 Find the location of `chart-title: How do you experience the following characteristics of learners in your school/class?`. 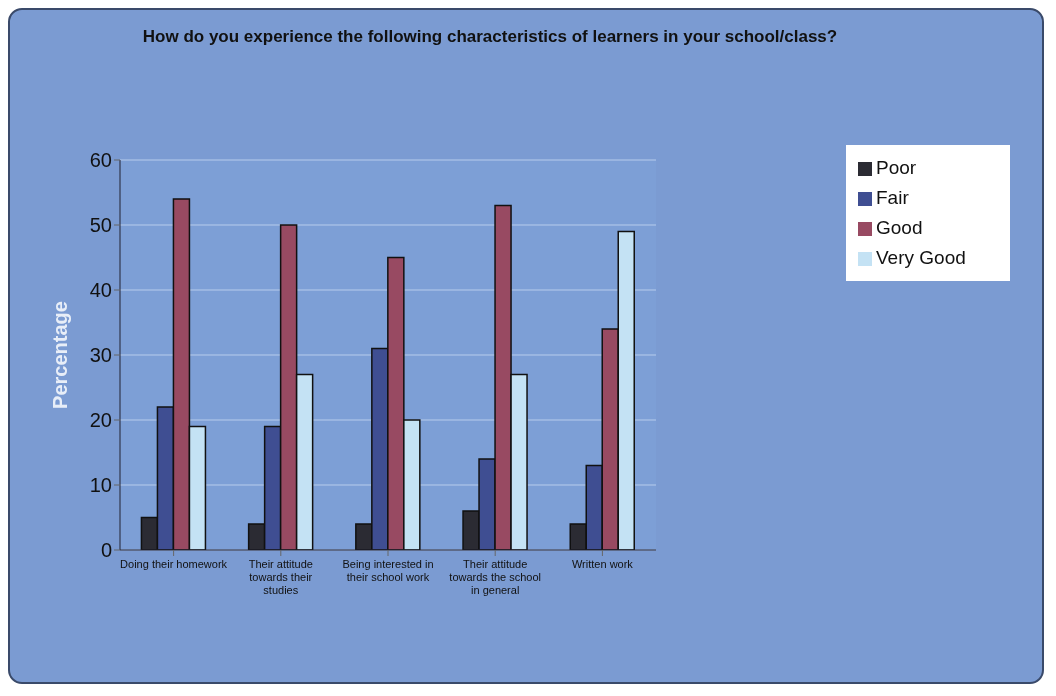

chart-title: How do you experience the following characteristics of learners in your school/class? is located at coordinates (490, 37).